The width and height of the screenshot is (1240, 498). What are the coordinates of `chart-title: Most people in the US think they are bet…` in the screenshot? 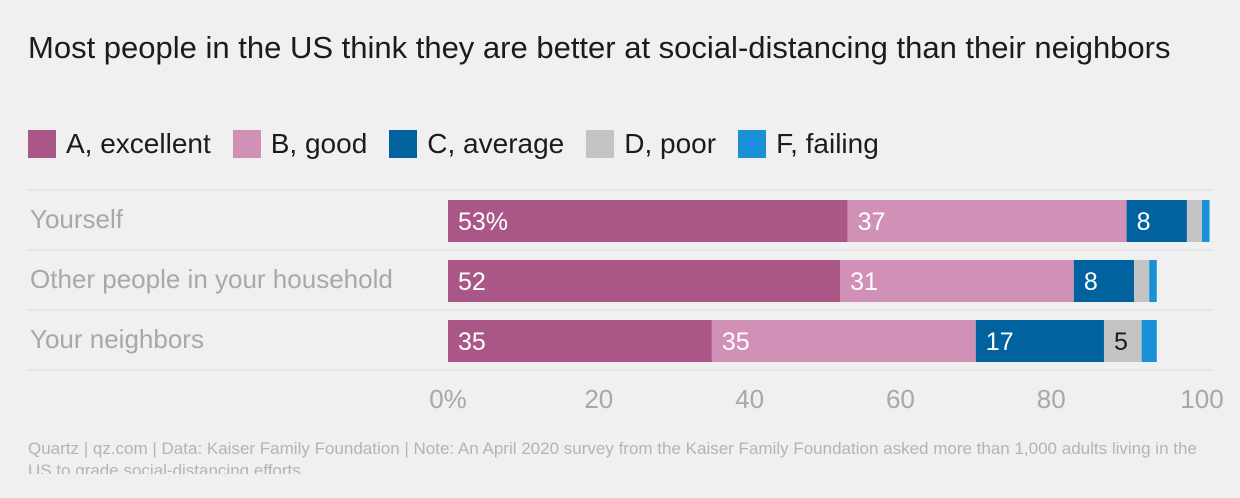 It's located at (599, 47).